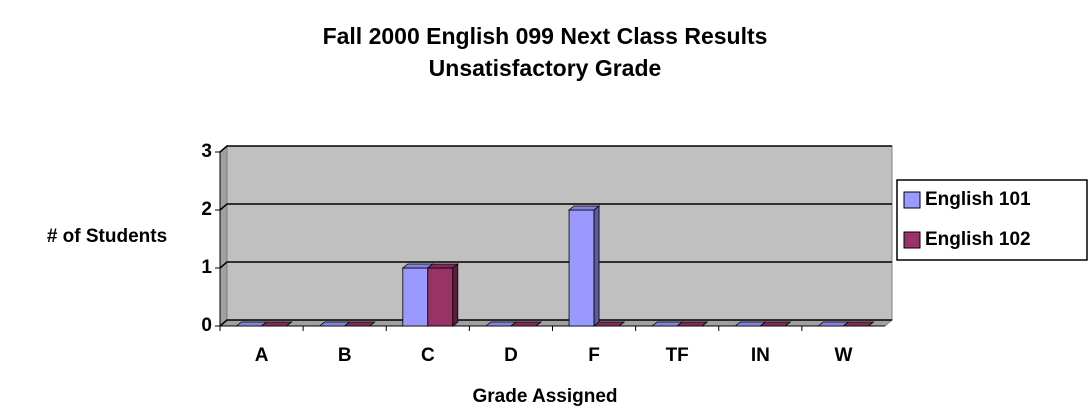 The height and width of the screenshot is (414, 1091). What do you see at coordinates (206, 325) in the screenshot?
I see `y-tick-label: 0` at bounding box center [206, 325].